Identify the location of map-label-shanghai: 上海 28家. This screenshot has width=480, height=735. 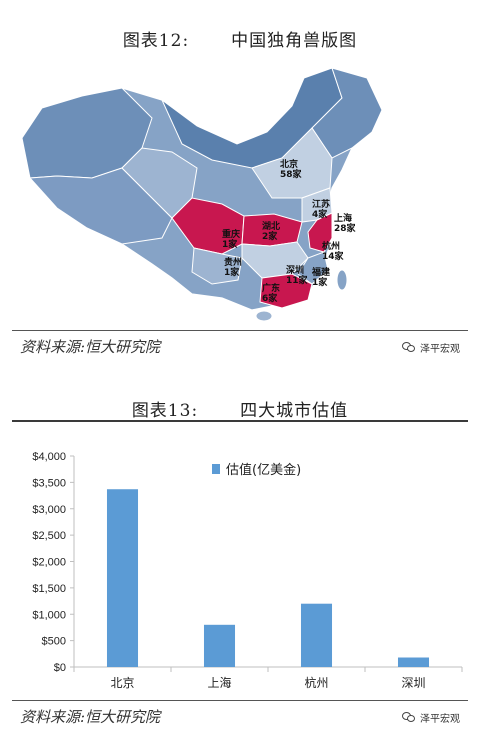
(345, 224).